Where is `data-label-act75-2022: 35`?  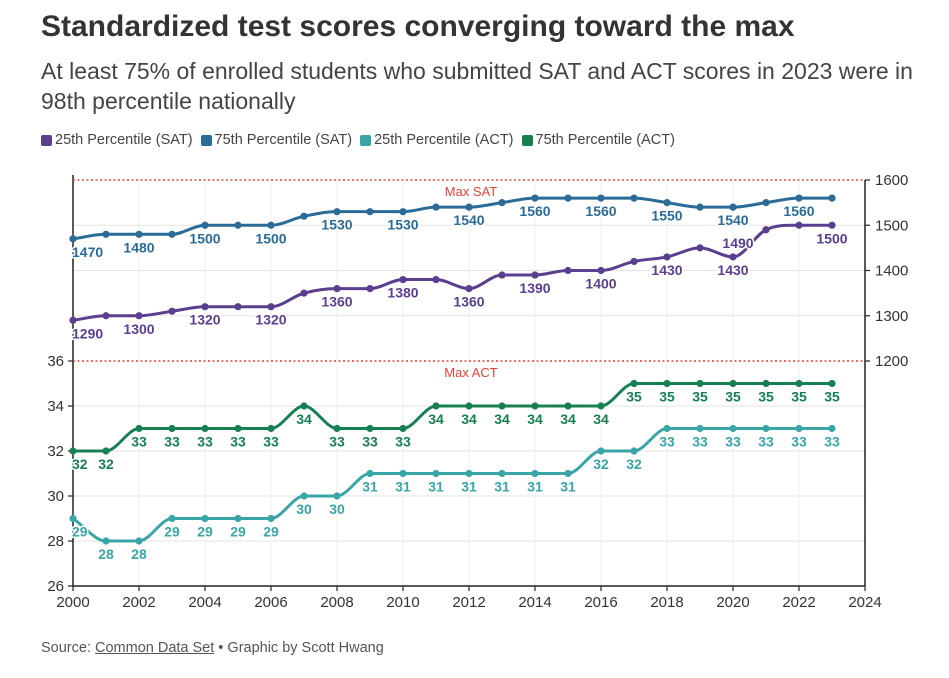 data-label-act75-2022: 35 is located at coordinates (799, 397).